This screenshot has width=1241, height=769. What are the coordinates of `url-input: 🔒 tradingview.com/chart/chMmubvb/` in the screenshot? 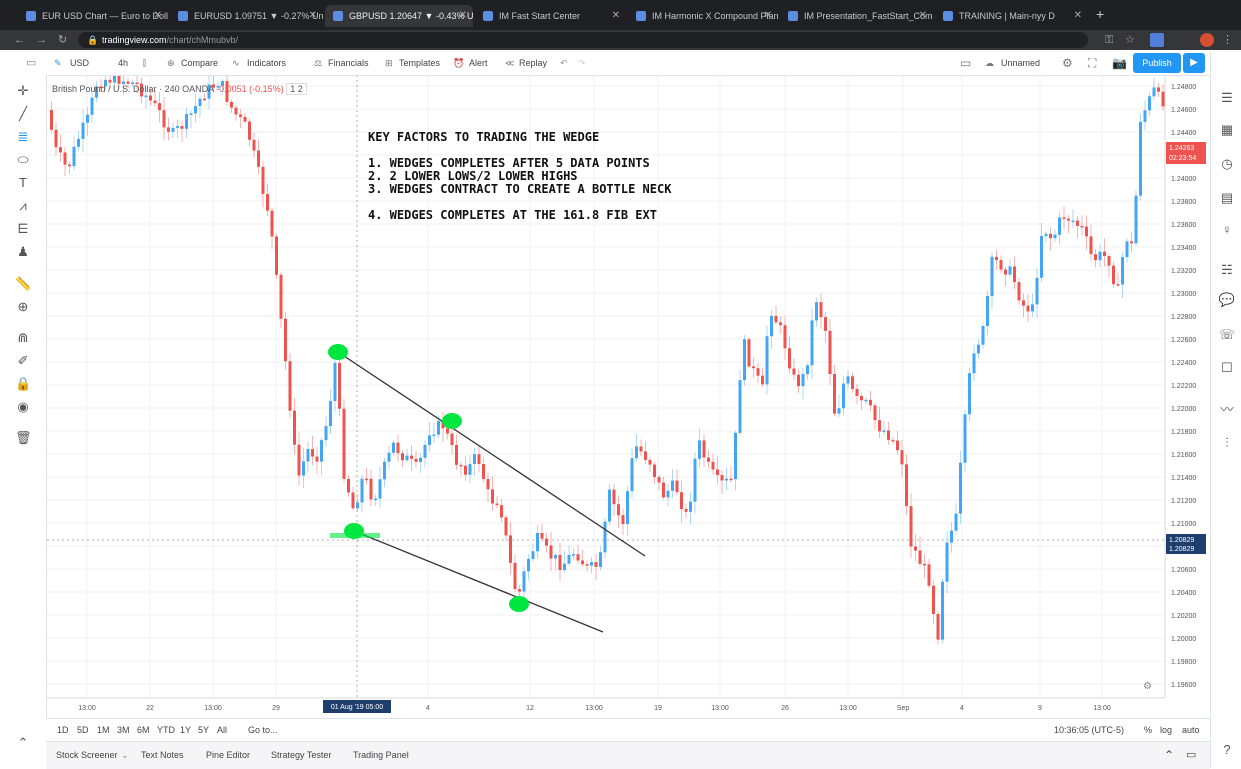 It's located at (583, 40).